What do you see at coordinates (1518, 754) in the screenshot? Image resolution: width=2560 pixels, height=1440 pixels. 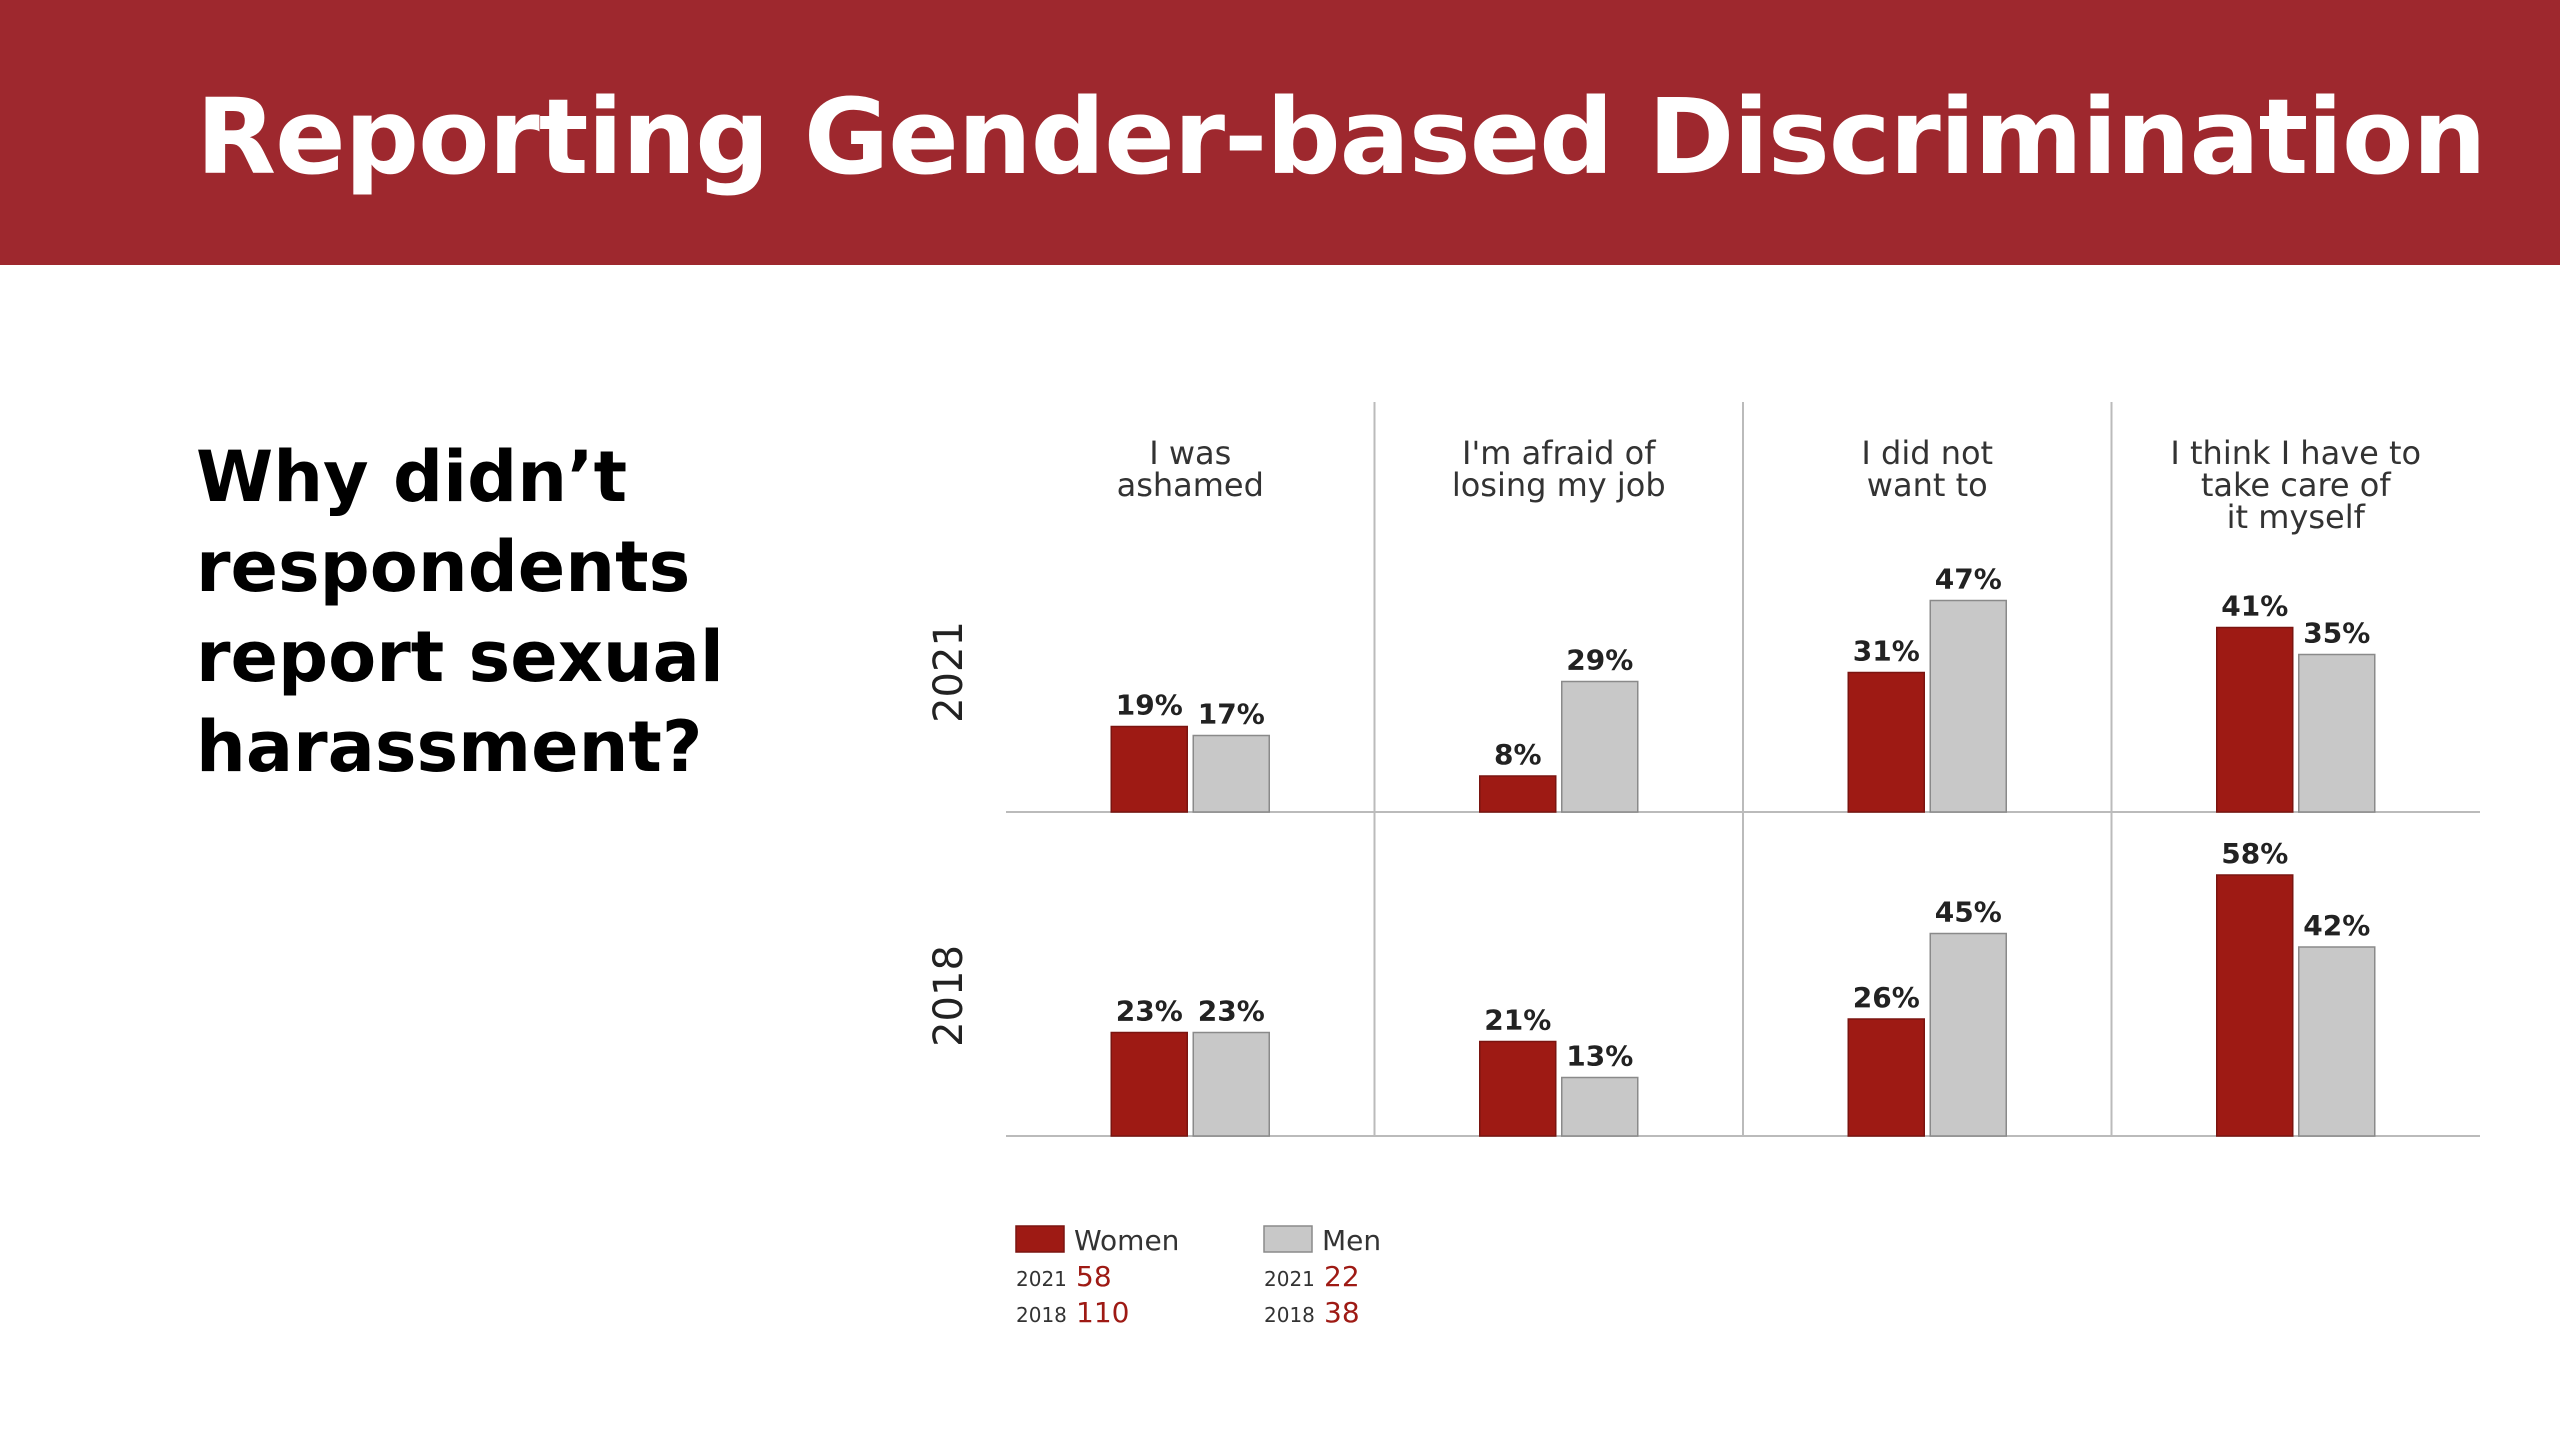 I see `data-label: 8%` at bounding box center [1518, 754].